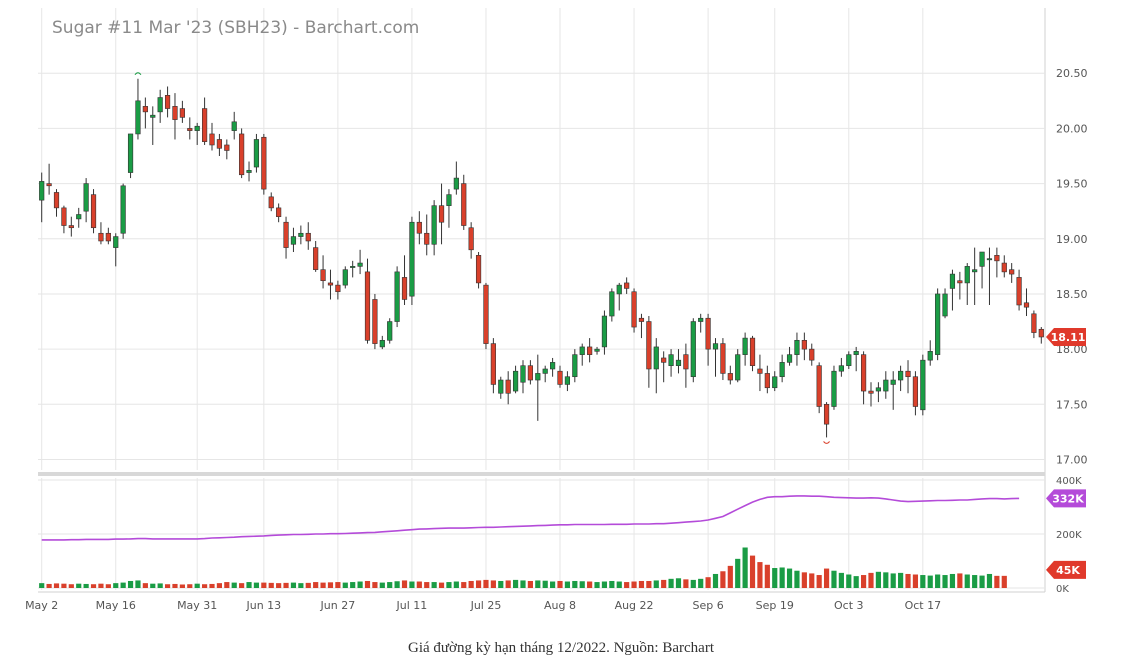  What do you see at coordinates (1072, 459) in the screenshot?
I see `price-tick-label: 17.00` at bounding box center [1072, 459].